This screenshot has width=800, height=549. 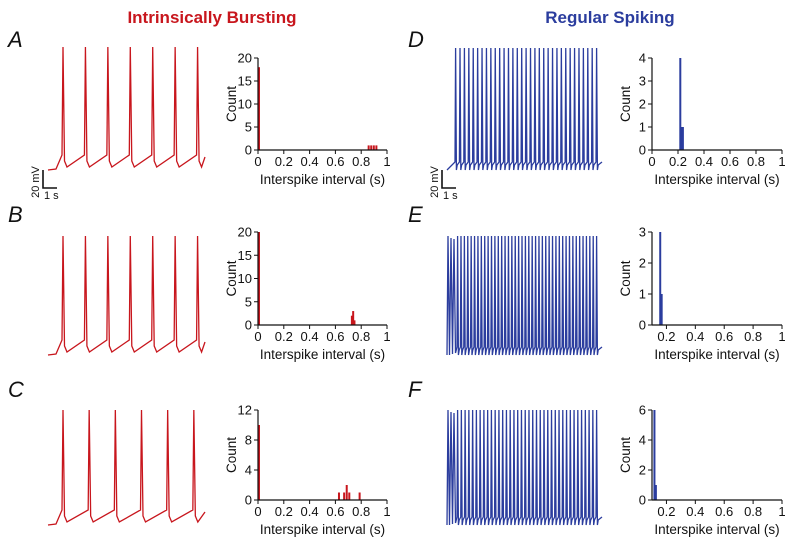 I want to click on trace-F, so click(x=524, y=467).